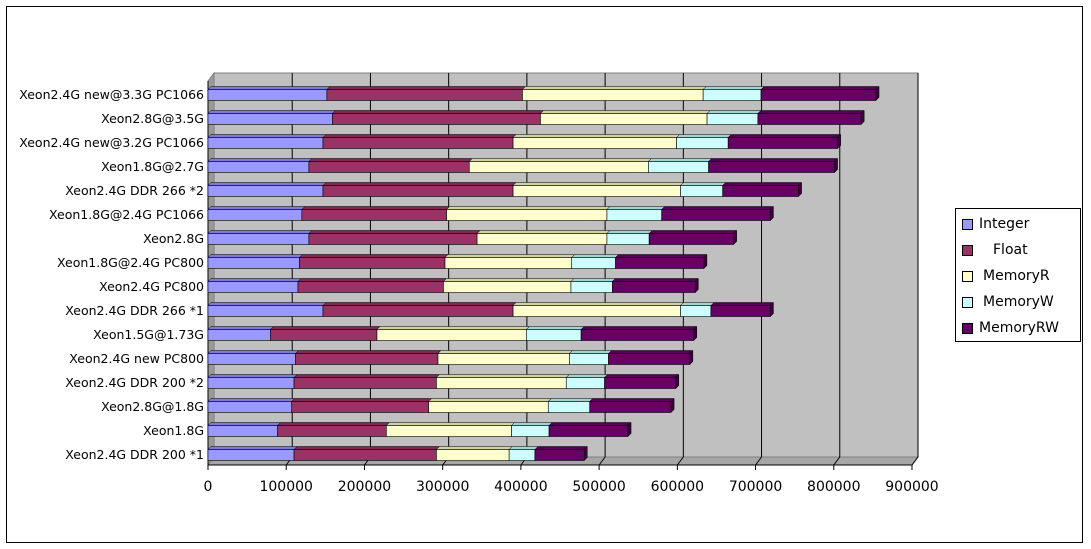 Image resolution: width=1091 pixels, height=549 pixels. What do you see at coordinates (1016, 276) in the screenshot?
I see `legend-label-memoryr: MemoryR` at bounding box center [1016, 276].